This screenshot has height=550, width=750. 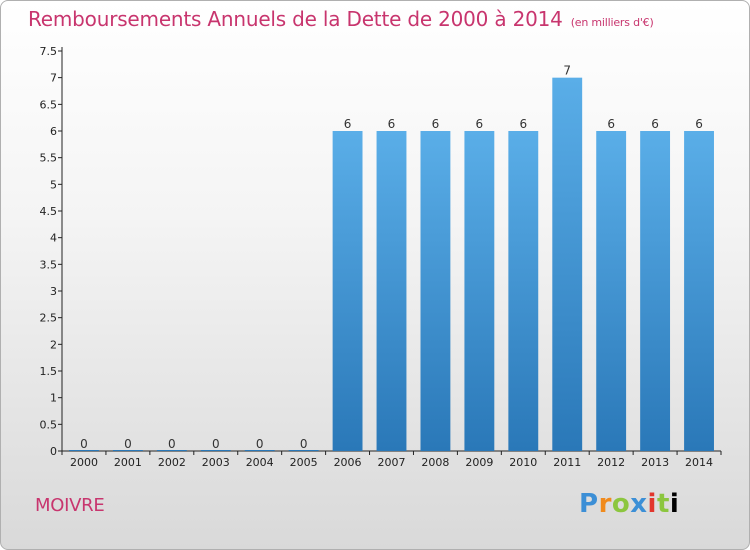 I want to click on y-tick-label: 2, so click(x=53, y=344).